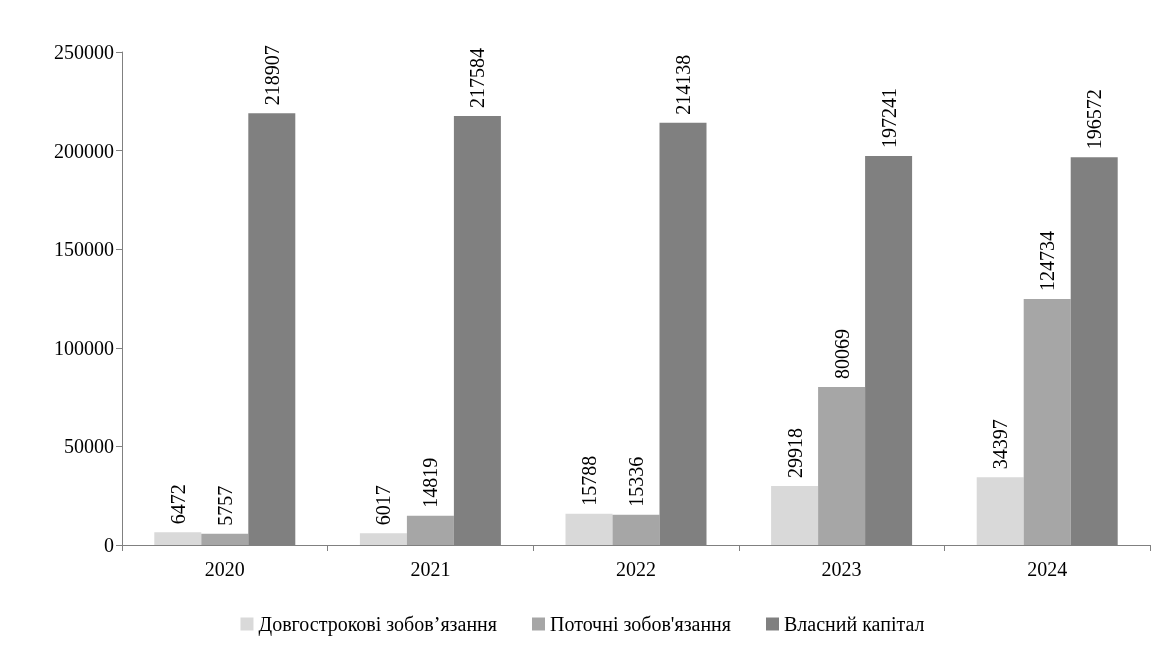  Describe the element at coordinates (640, 624) in the screenshot. I see `legend-label: Поточні зобов'язання` at that location.